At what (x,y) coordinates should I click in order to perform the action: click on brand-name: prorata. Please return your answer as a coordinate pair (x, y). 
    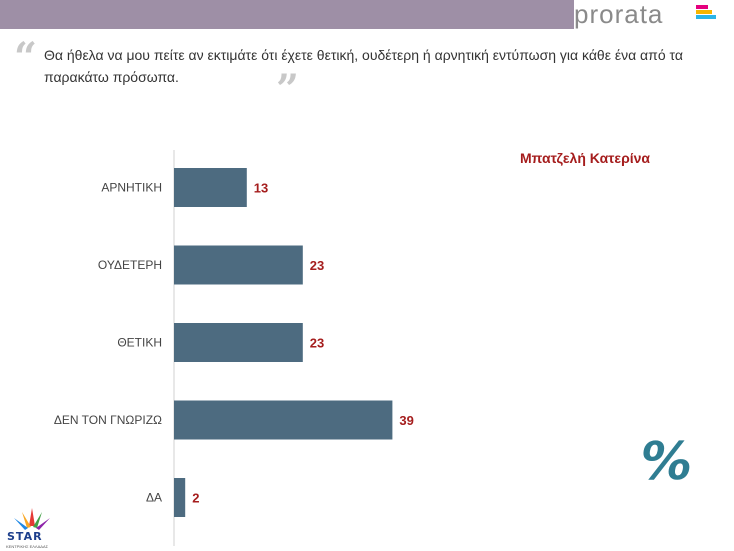
    Looking at the image, I should click on (619, 14).